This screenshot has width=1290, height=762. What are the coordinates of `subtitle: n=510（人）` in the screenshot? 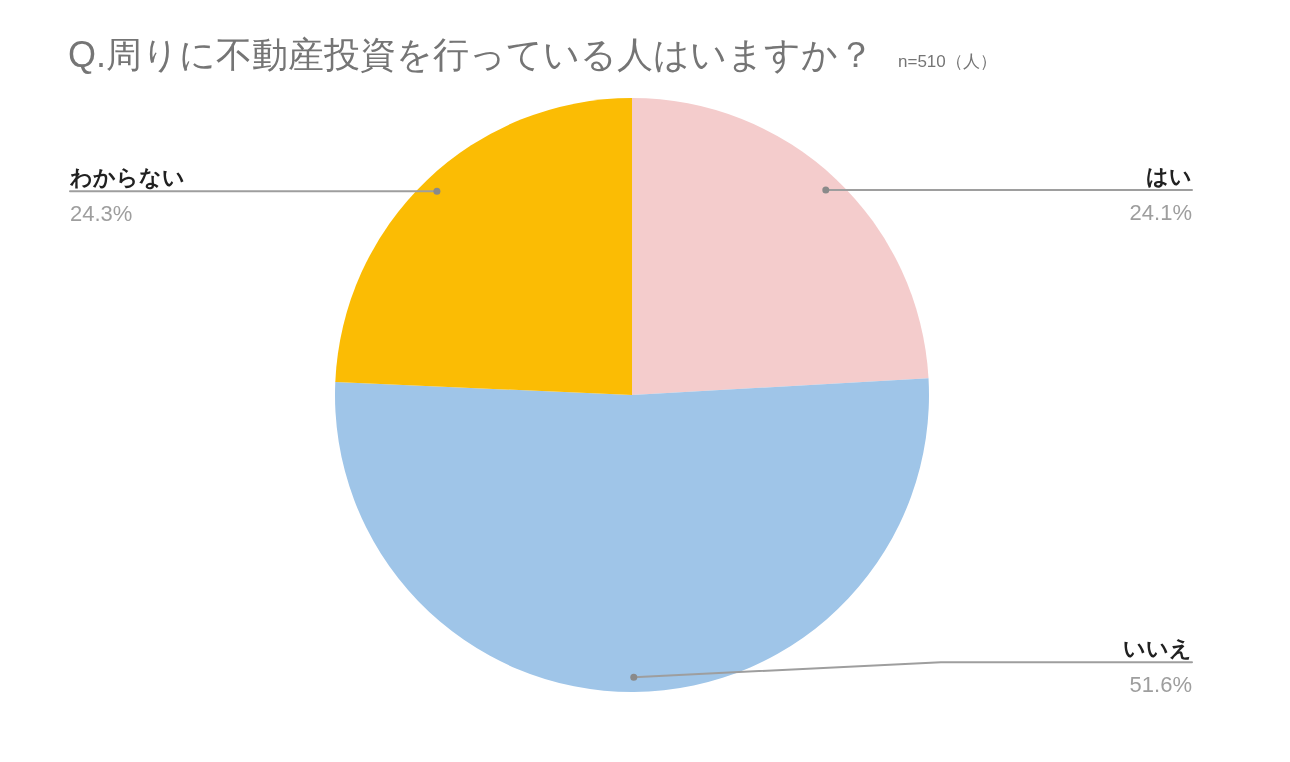 It's located at (947, 61).